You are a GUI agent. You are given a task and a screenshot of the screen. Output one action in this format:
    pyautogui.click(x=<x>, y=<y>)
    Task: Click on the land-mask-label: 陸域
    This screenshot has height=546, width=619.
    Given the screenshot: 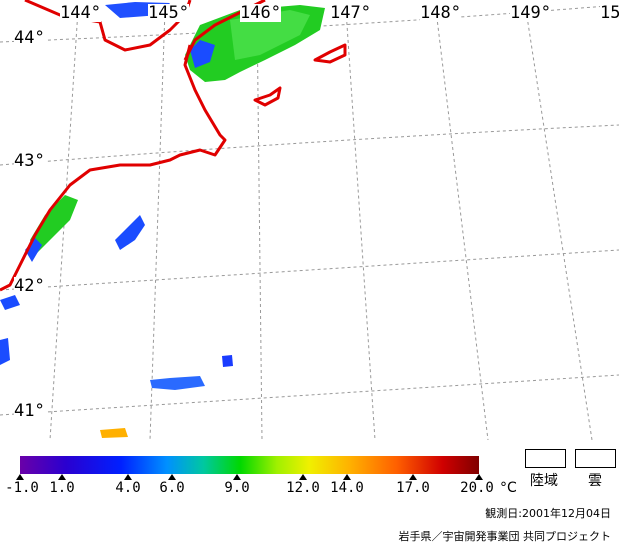 What is the action you would take?
    pyautogui.click(x=544, y=481)
    